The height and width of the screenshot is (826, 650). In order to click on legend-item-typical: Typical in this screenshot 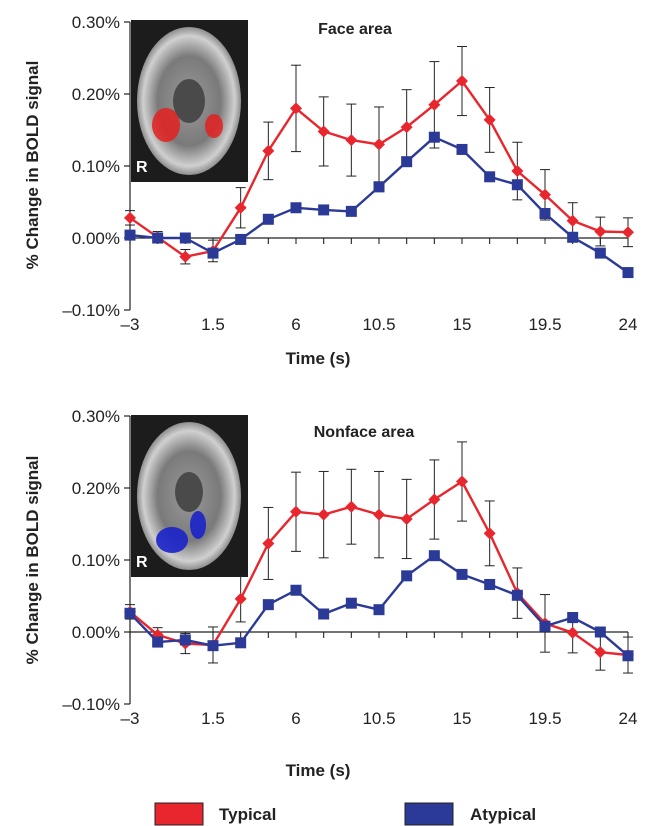, I will do `click(215, 814)`.